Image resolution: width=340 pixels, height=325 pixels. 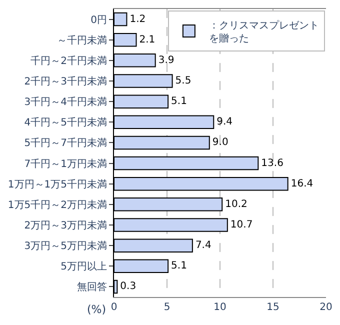 What do you see at coordinates (326, 307) in the screenshot?
I see `x-tick-label: 20` at bounding box center [326, 307].